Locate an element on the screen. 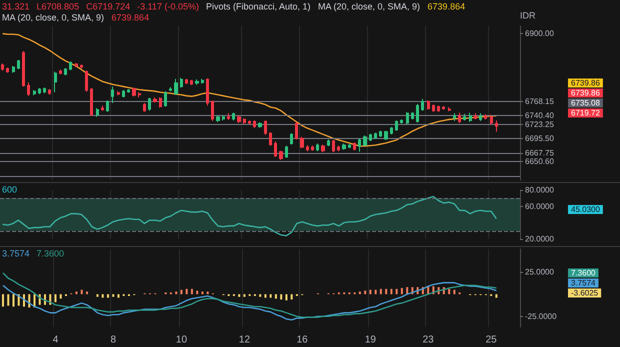 The height and width of the screenshot is (347, 620). x-tick-label: 16 is located at coordinates (302, 340).